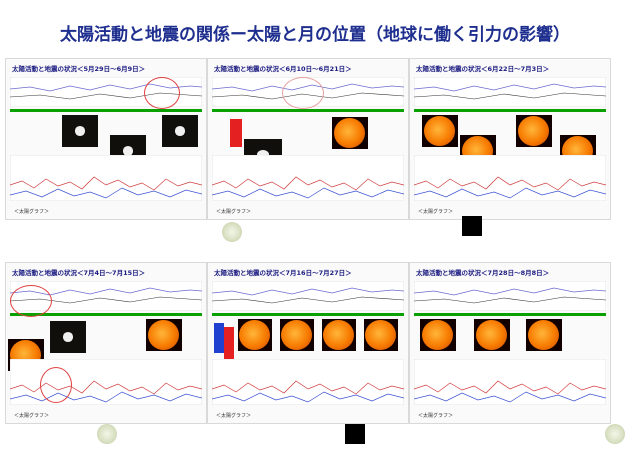 This screenshot has width=630, height=472. I want to click on panel-jul16-jul27: 太陽活動と地震の状況＜7月16日〜7月27日＞ ＜太陽グラフ＞, so click(308, 343).